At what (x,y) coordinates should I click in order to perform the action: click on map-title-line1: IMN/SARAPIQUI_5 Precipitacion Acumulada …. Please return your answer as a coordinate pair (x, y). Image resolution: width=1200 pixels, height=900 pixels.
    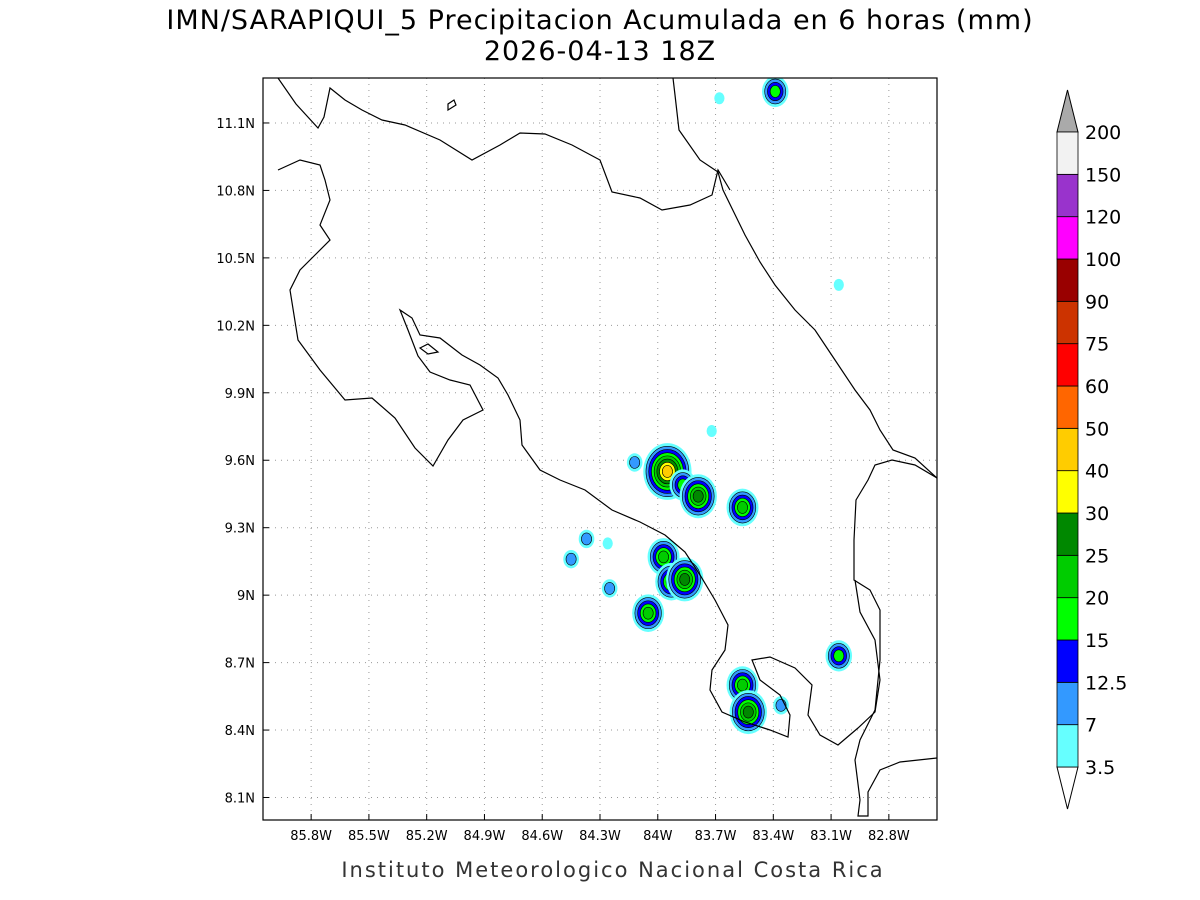
    Looking at the image, I should click on (599, 20).